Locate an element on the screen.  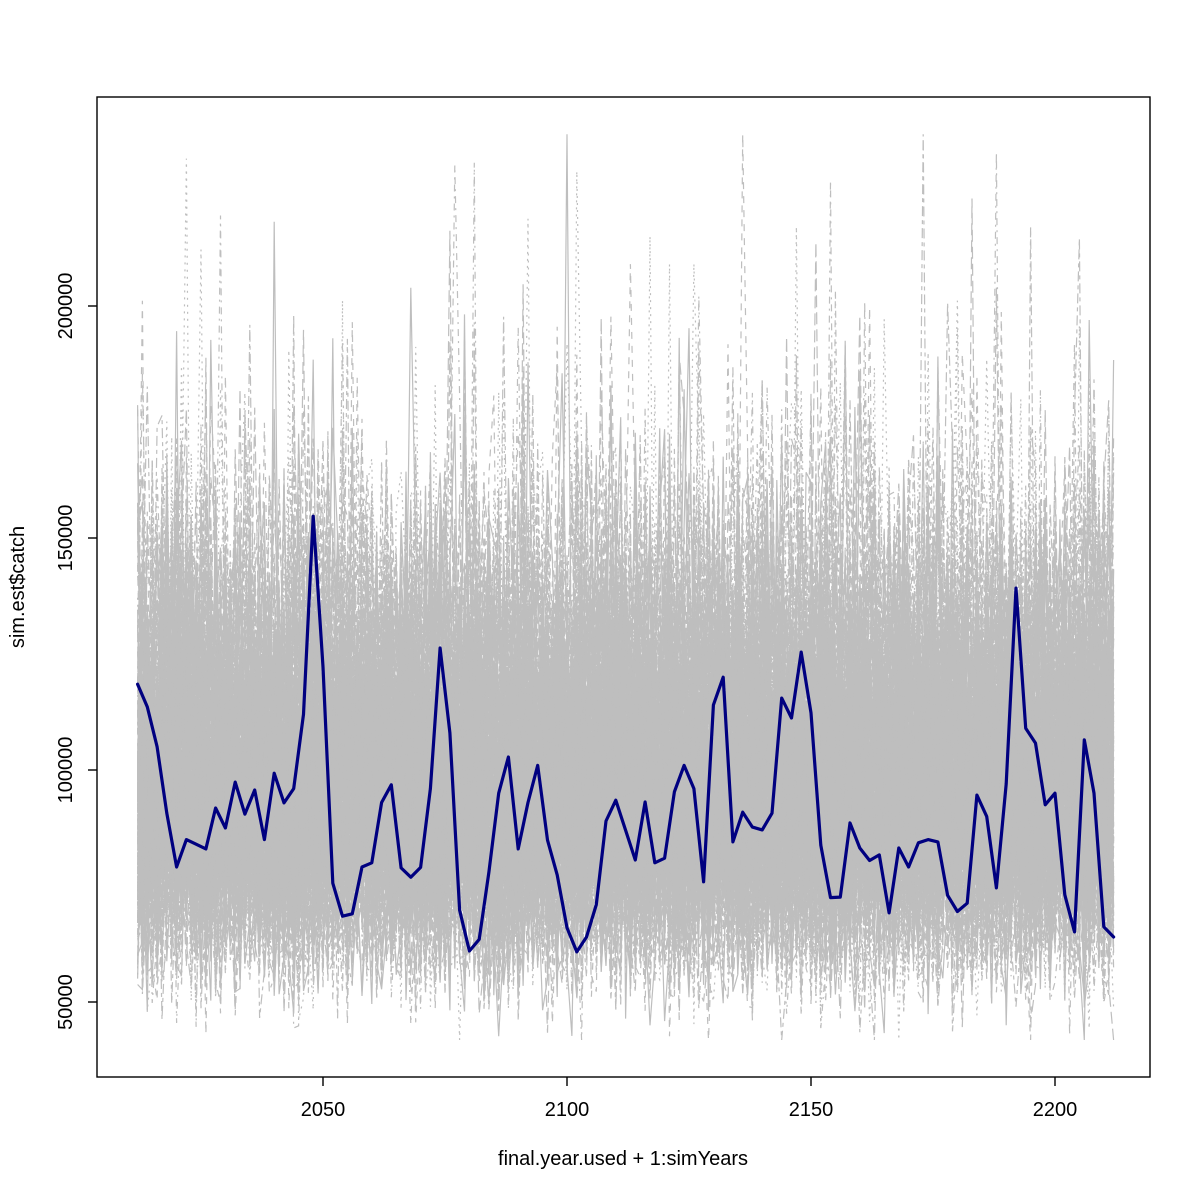
x-axis-label: final.year.used + 1:simYears is located at coordinates (623, 1159).